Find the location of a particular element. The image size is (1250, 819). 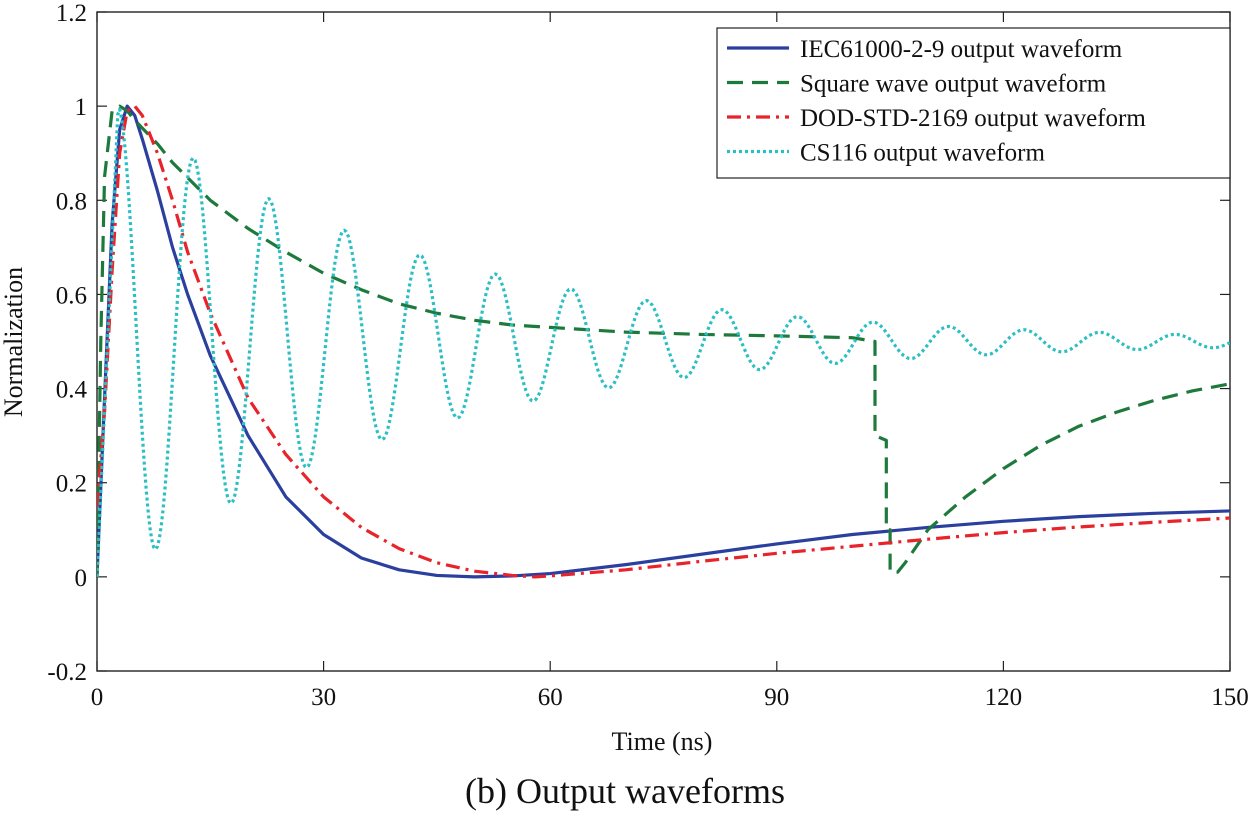

y-tick-label: 1.2 is located at coordinates (71, 13).